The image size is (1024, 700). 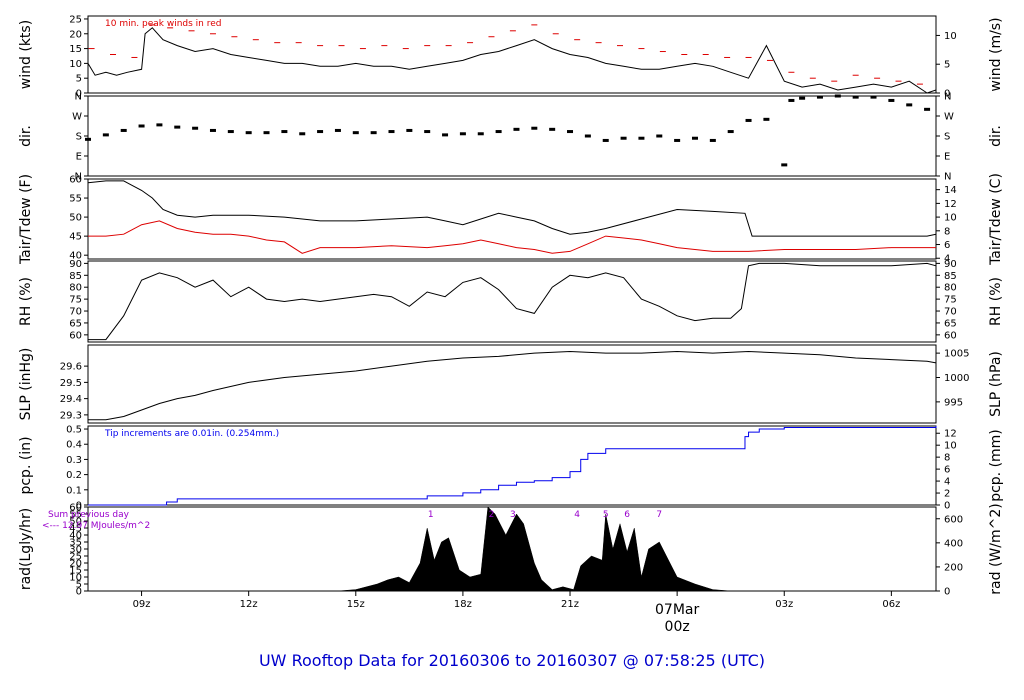 I want to click on ytick-label: 15, so click(x=75, y=571).